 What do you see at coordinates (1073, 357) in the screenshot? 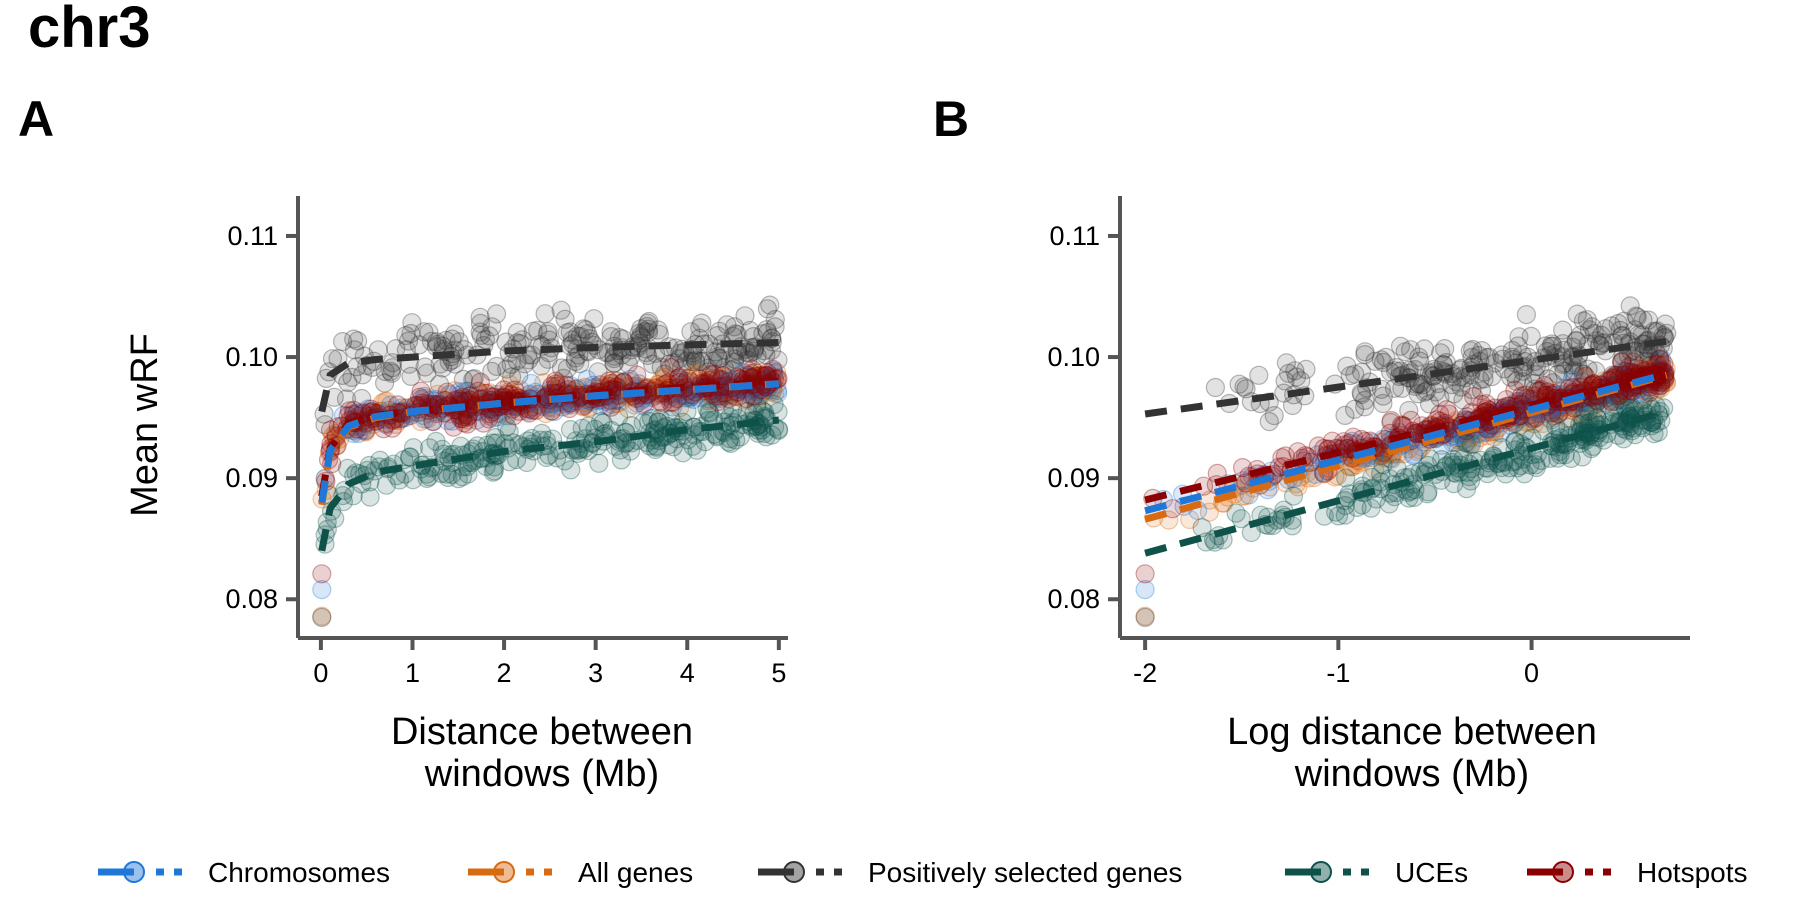
I see `y-tick-label: 0.10` at bounding box center [1073, 357].